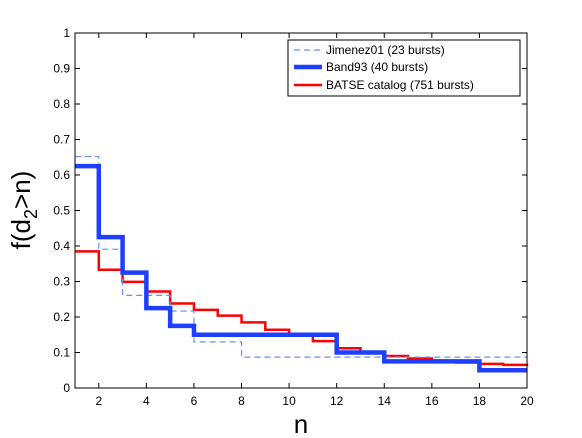 The width and height of the screenshot is (582, 438). What do you see at coordinates (98, 401) in the screenshot?
I see `x-tick-label: 2` at bounding box center [98, 401].